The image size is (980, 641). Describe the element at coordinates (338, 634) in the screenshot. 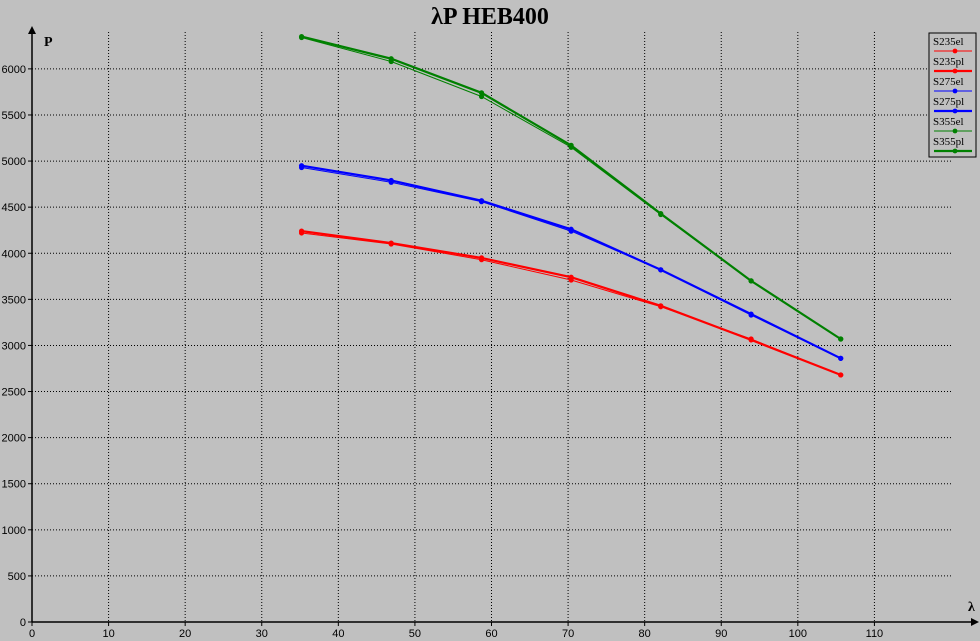

I see `x-tick-label: 40` at that location.